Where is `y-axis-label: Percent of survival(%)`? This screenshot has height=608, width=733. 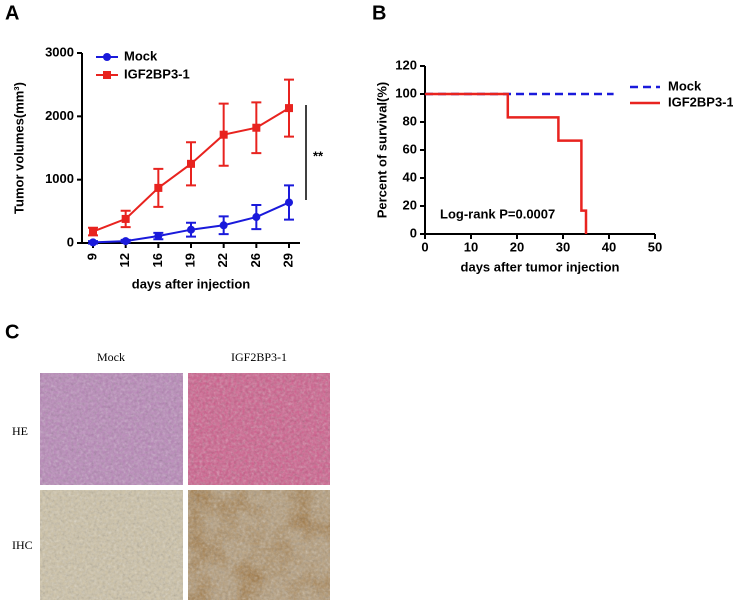 y-axis-label: Percent of survival(%) is located at coordinates (381, 150).